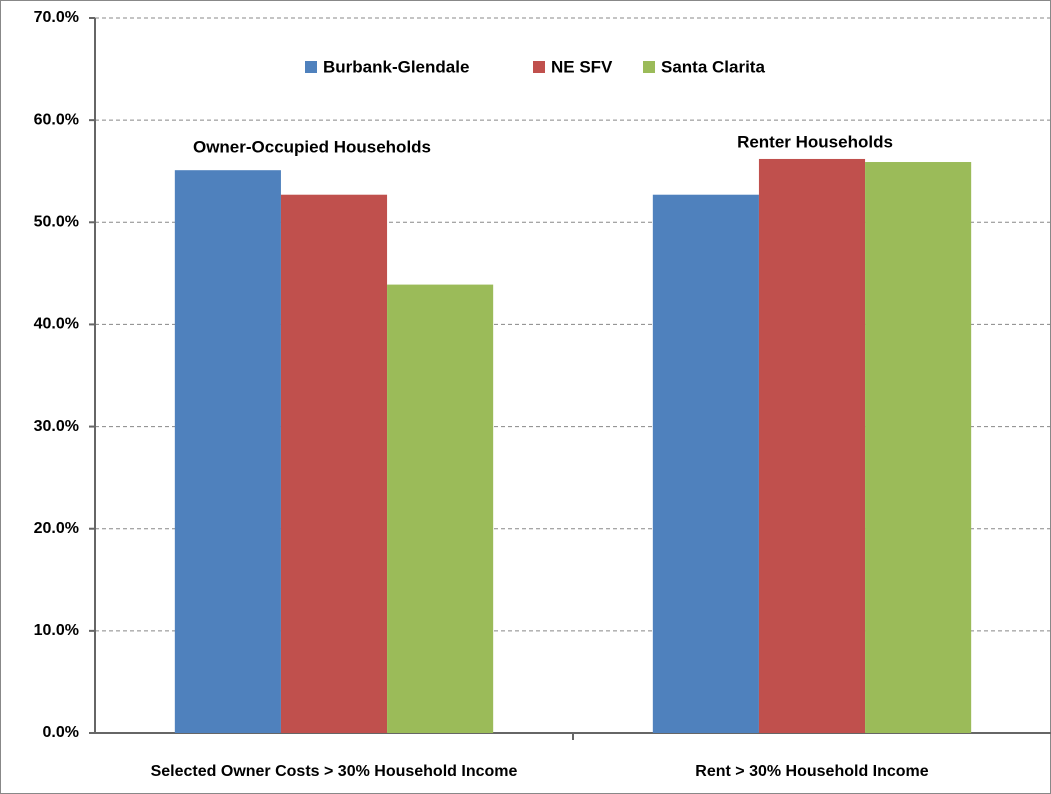  Describe the element at coordinates (56, 324) in the screenshot. I see `y-tick-label: 40.0%` at that location.